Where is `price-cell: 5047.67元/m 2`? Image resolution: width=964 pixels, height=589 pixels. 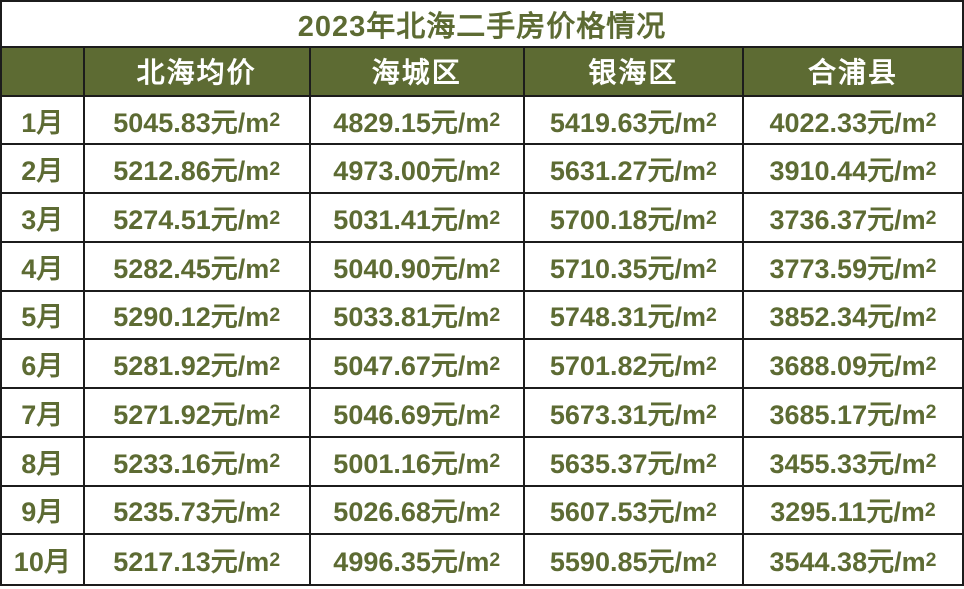
price-cell: 5047.67元/m 2 is located at coordinates (417, 365).